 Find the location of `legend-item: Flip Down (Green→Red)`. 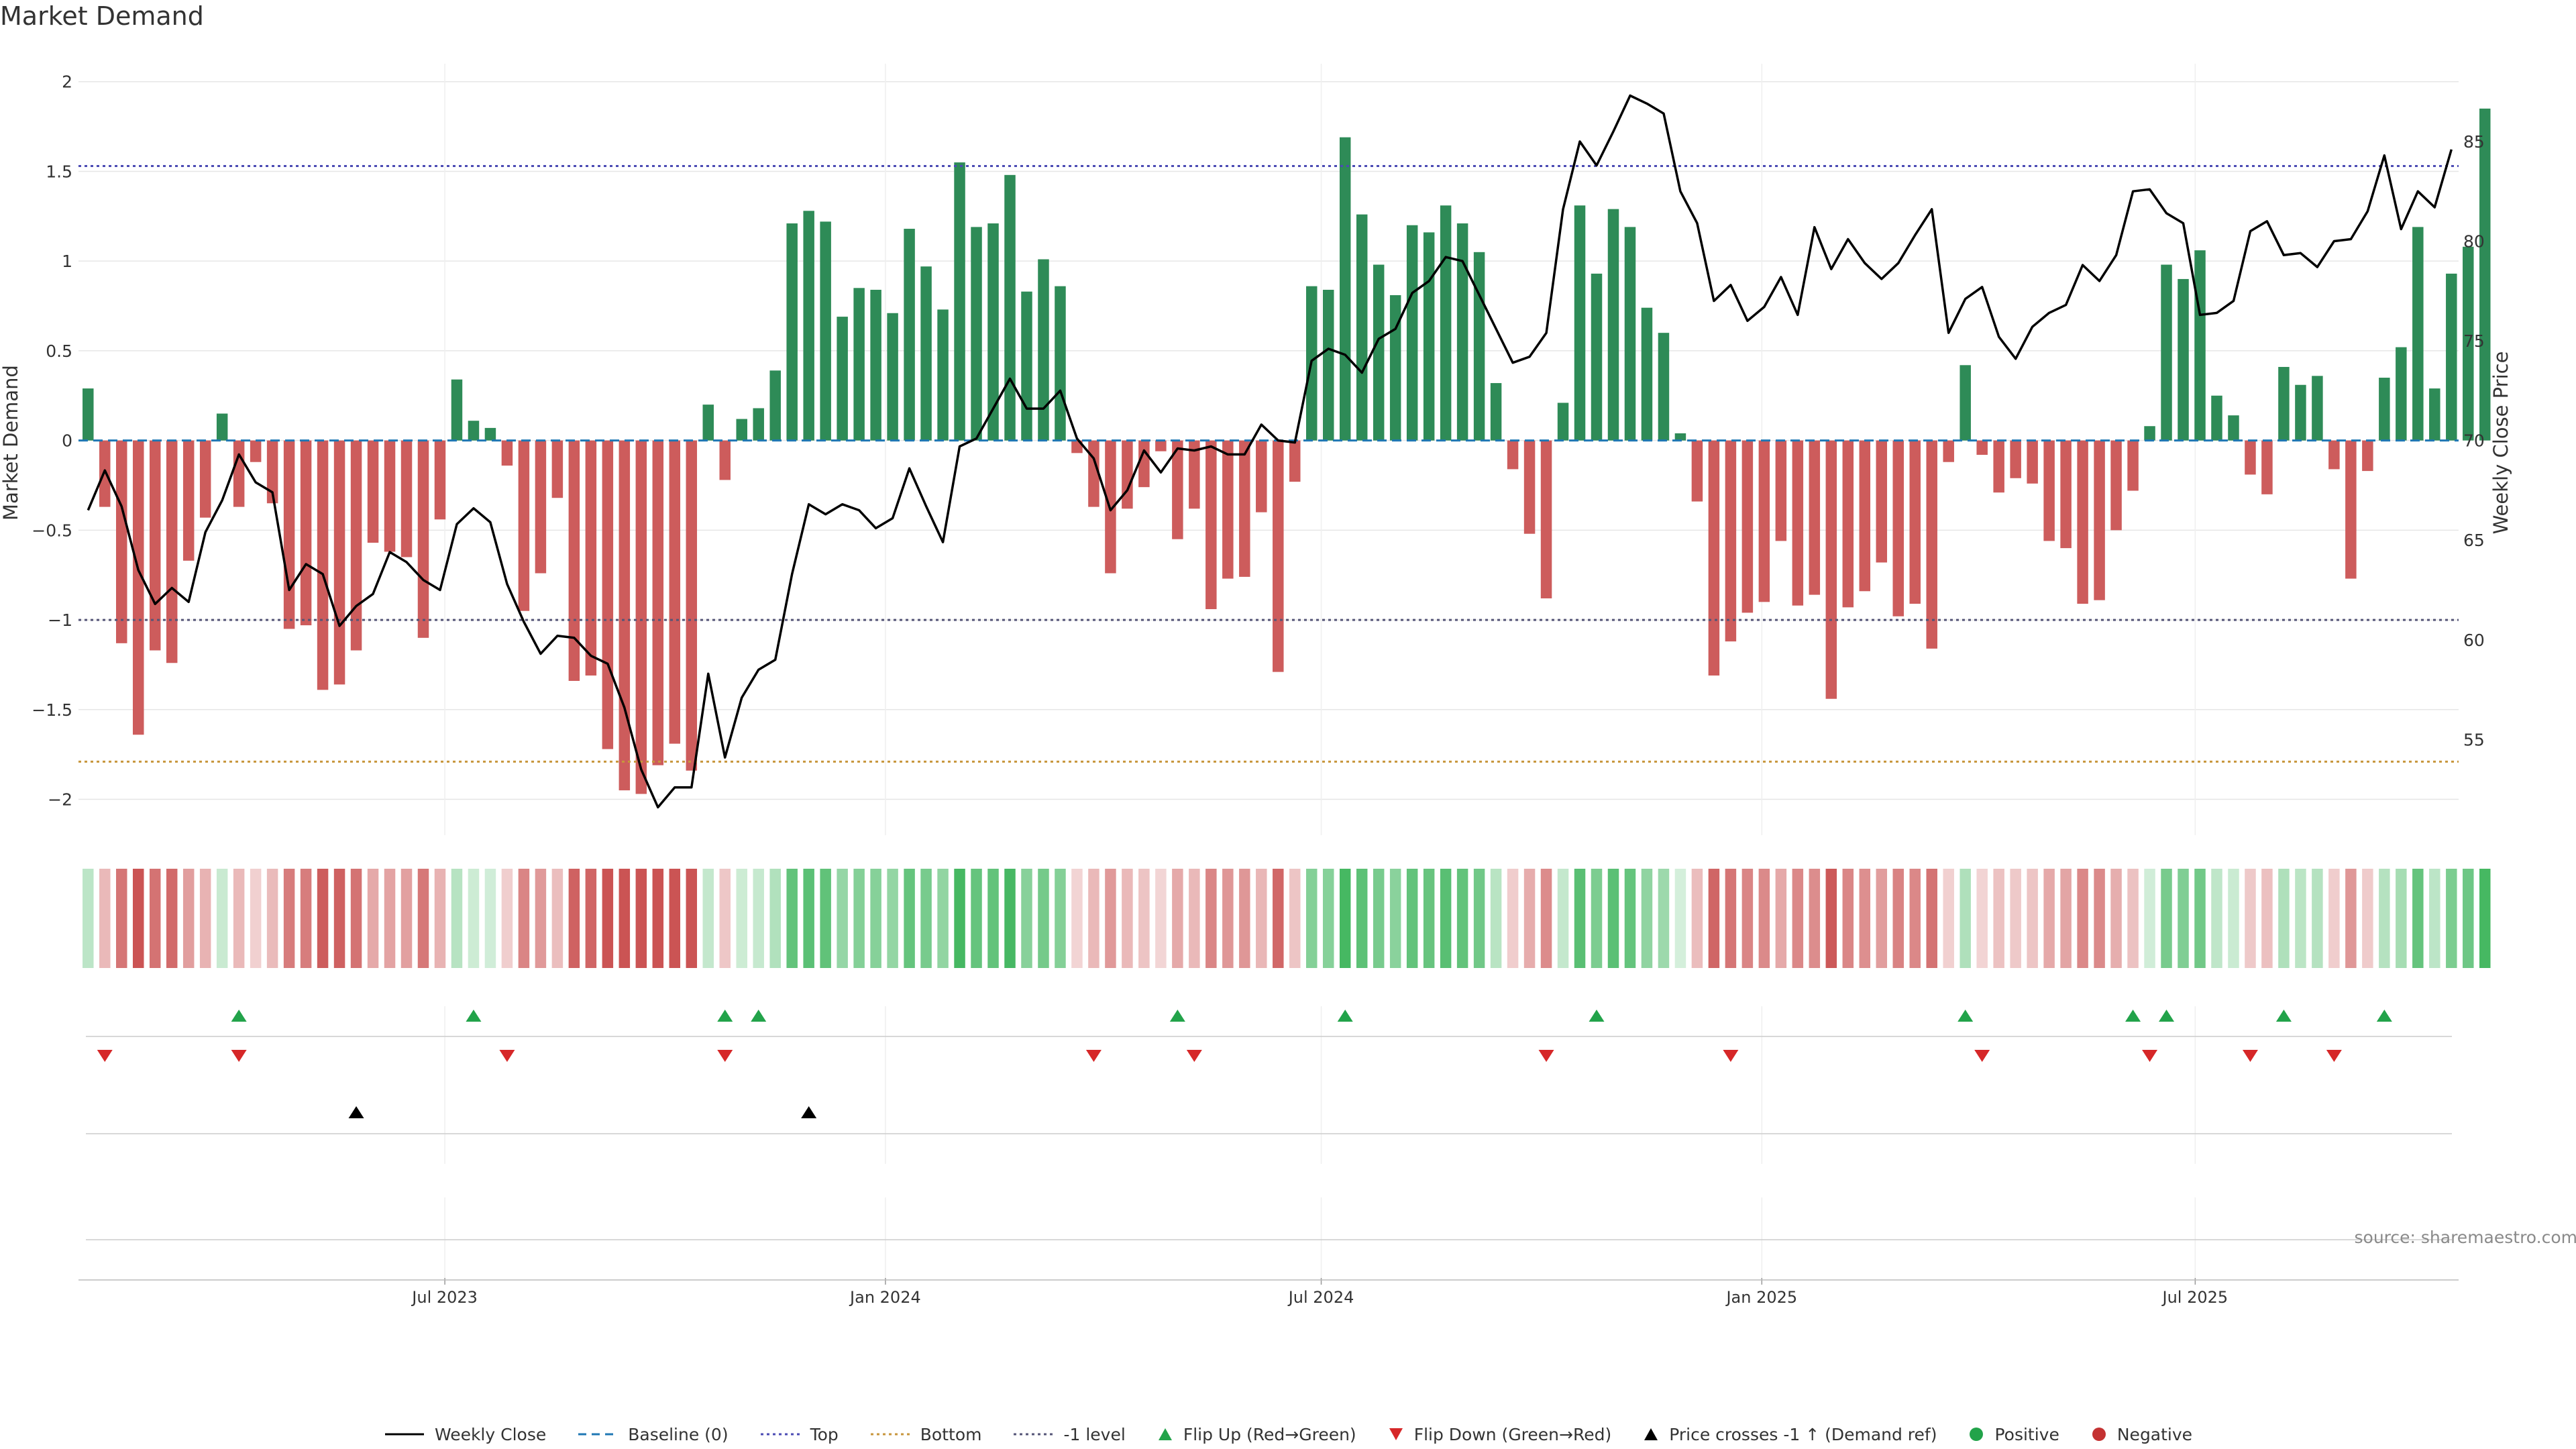

legend-item: Flip Down (Green→Red) is located at coordinates (1499, 1434).